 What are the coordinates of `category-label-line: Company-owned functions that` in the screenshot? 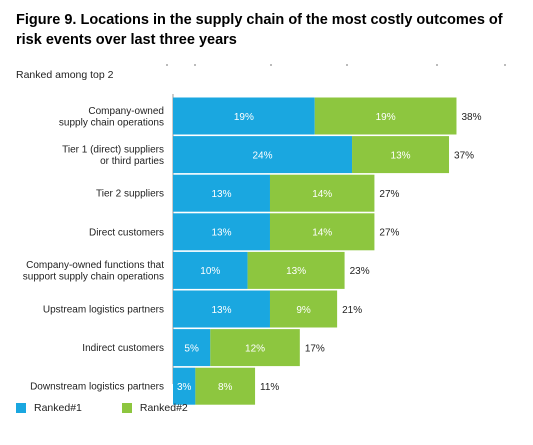 It's located at (95, 265).